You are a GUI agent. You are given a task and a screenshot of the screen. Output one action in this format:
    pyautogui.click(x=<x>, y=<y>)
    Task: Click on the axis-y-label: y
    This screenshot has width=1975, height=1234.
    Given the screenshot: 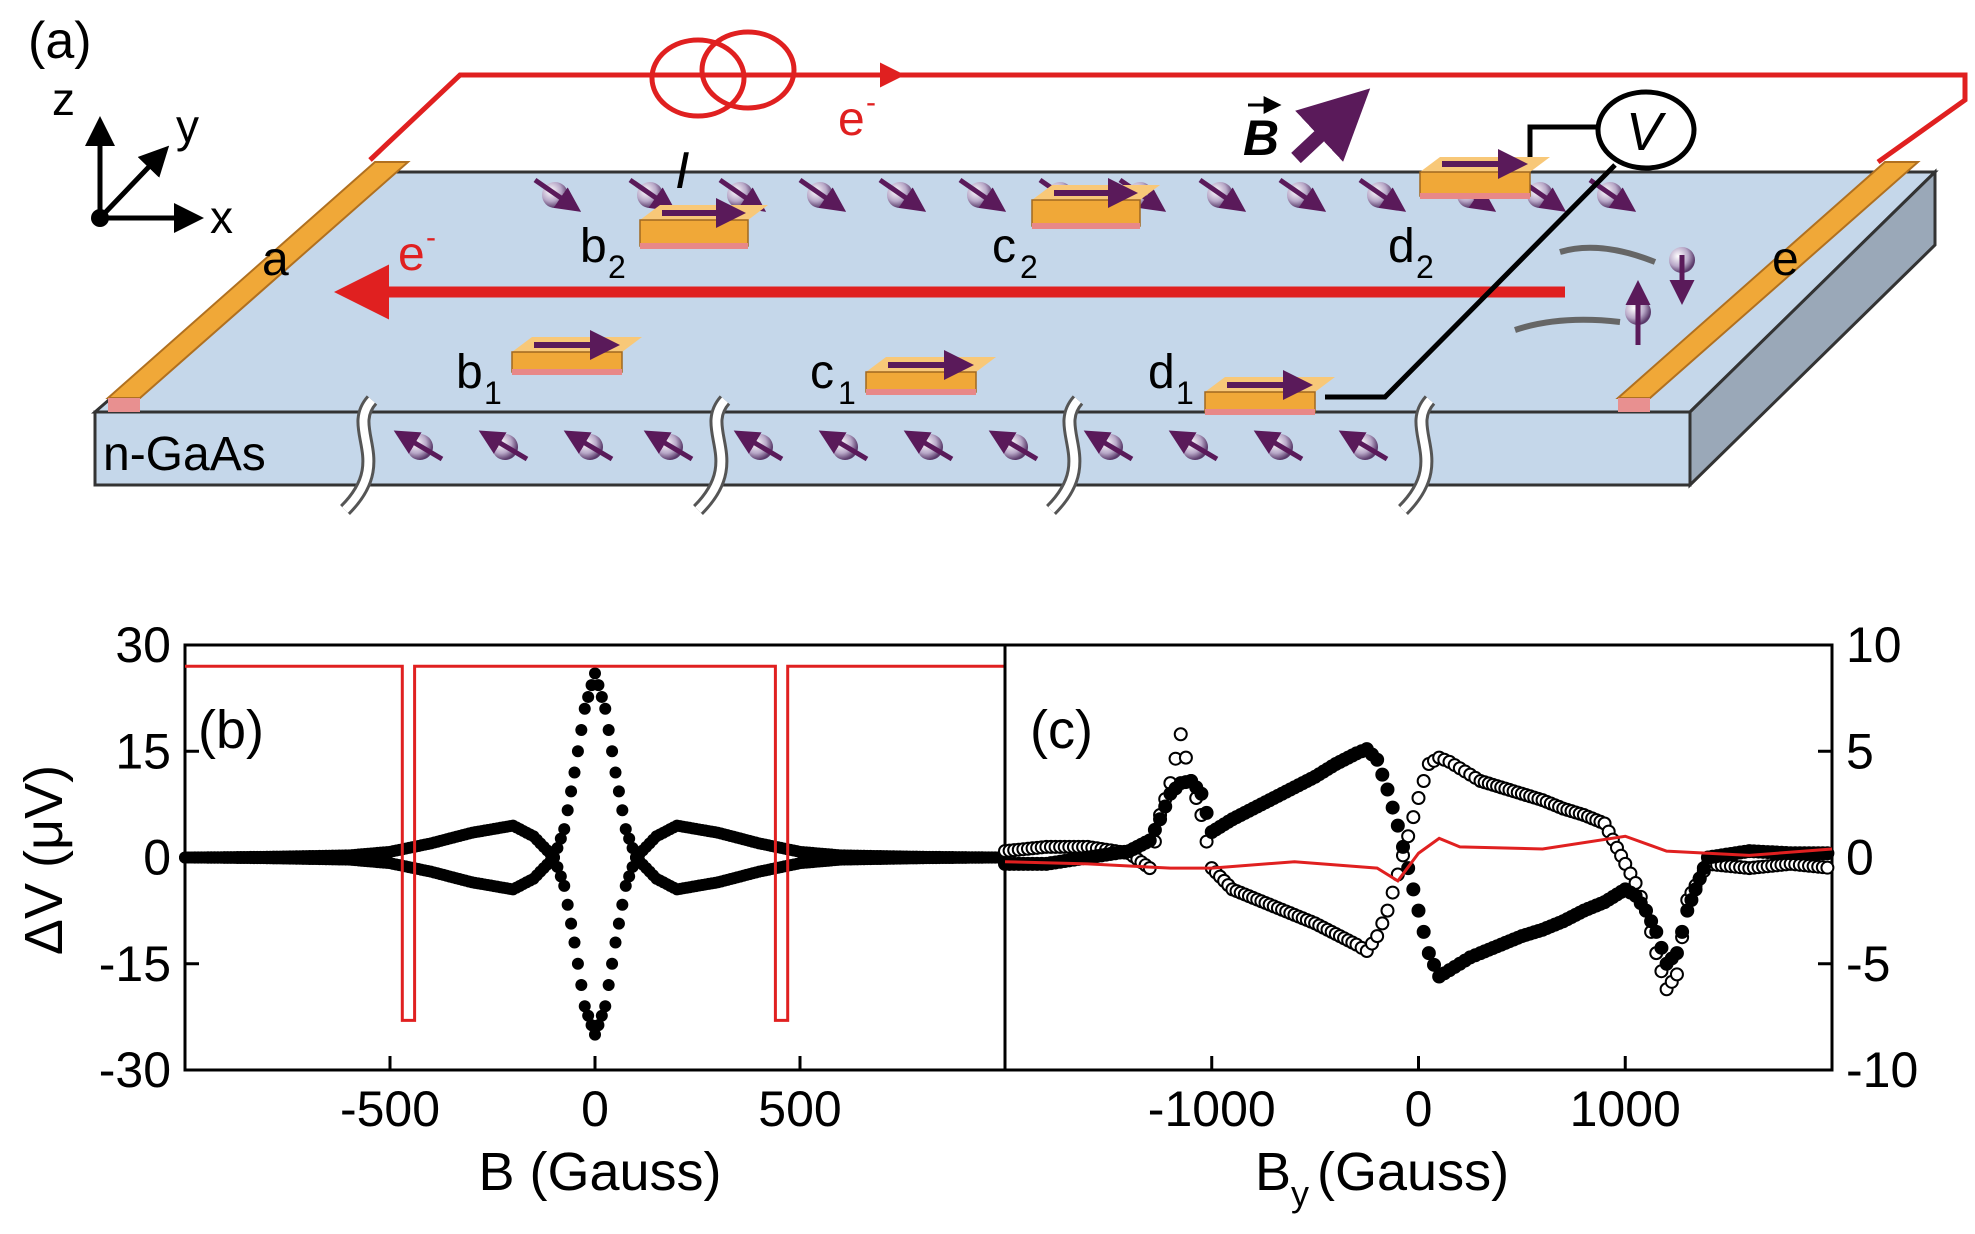 What is the action you would take?
    pyautogui.click(x=187, y=126)
    